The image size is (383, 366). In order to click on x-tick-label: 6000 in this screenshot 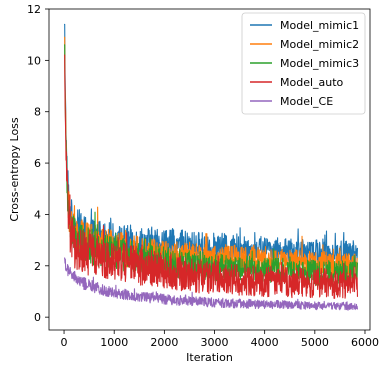, I will do `click(365, 342)`.